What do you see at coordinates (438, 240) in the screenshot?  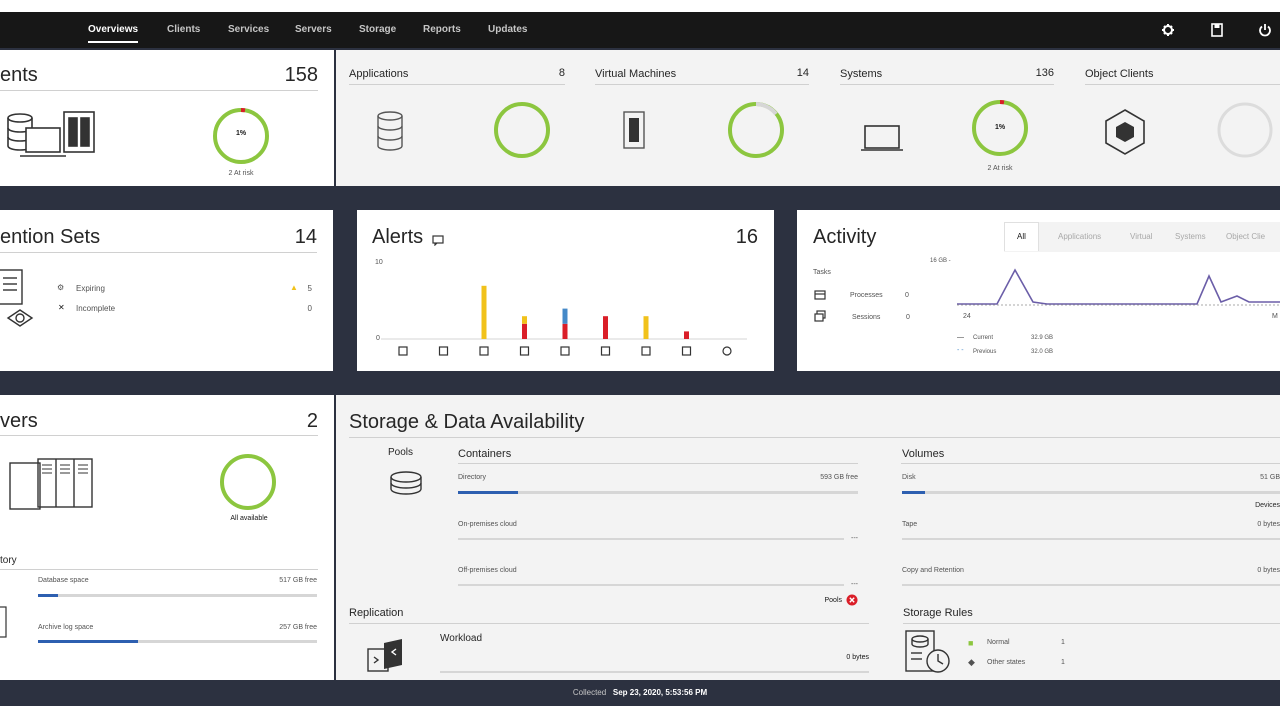 I see `comment-icon` at bounding box center [438, 240].